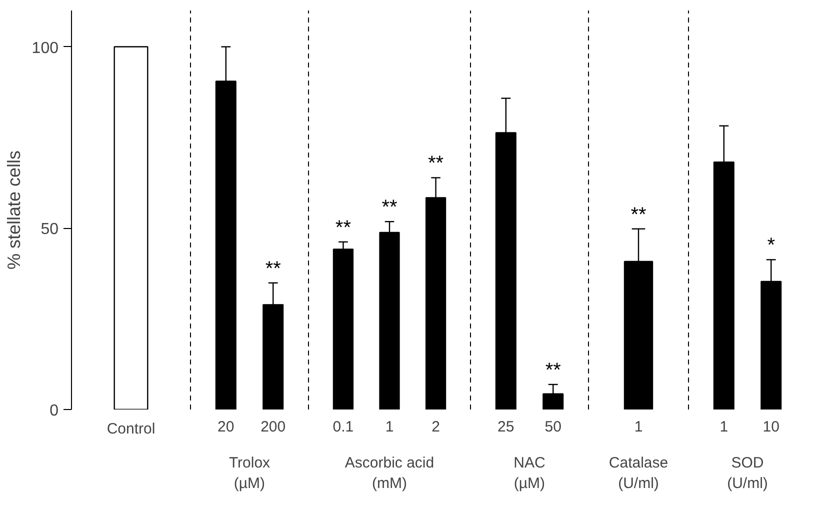  What do you see at coordinates (389, 473) in the screenshot?
I see `x-axis-title: Ascorbic acid (mM)` at bounding box center [389, 473].